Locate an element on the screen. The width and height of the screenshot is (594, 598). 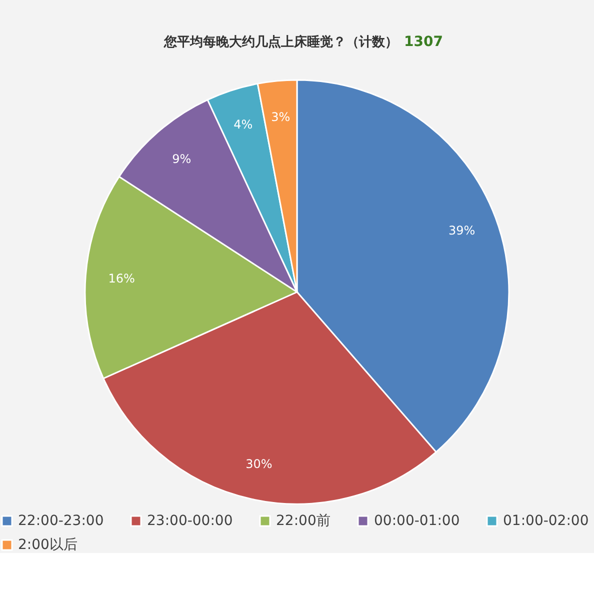
data-label: 30% is located at coordinates (259, 463).